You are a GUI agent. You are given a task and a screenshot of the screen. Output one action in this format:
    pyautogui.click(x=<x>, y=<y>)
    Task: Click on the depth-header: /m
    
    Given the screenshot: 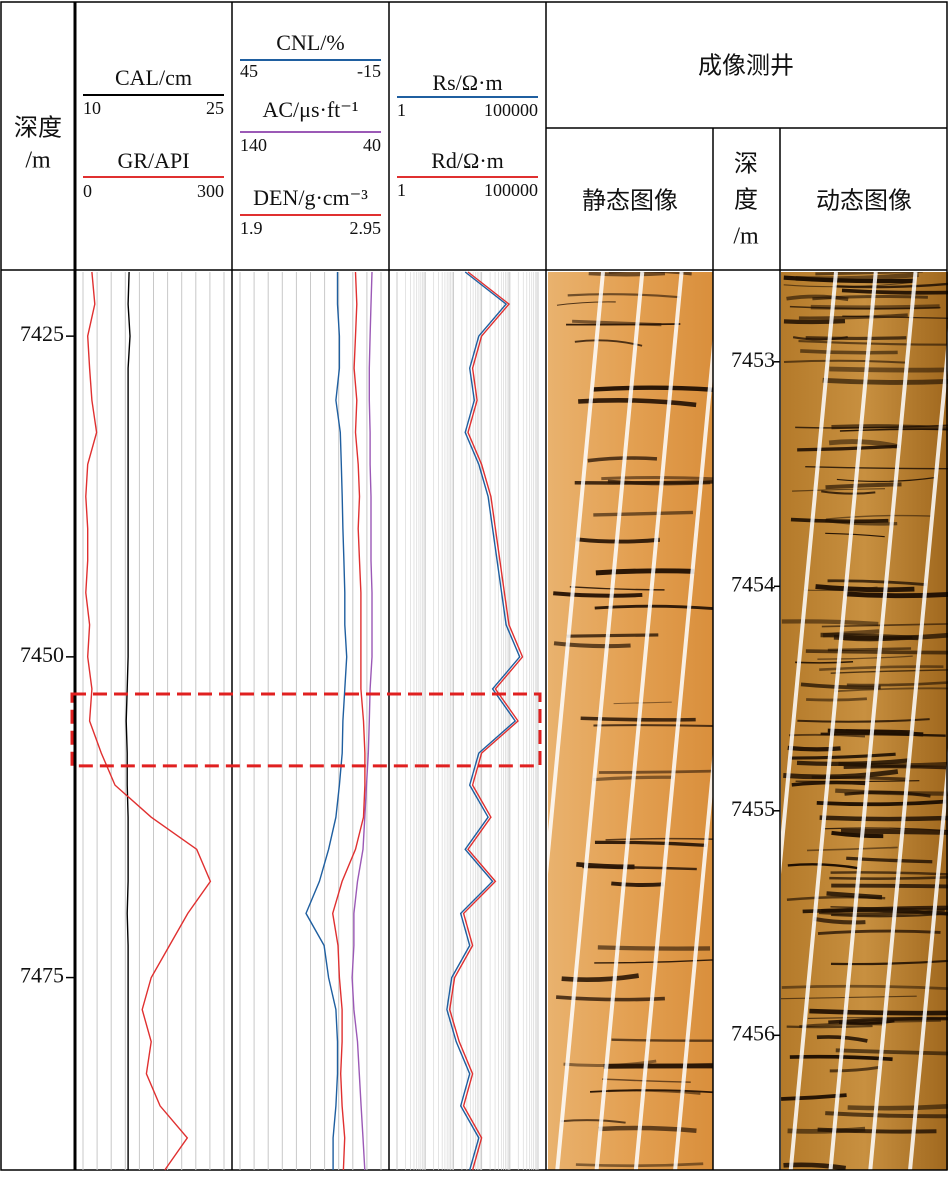 What is the action you would take?
    pyautogui.click(x=38, y=161)
    